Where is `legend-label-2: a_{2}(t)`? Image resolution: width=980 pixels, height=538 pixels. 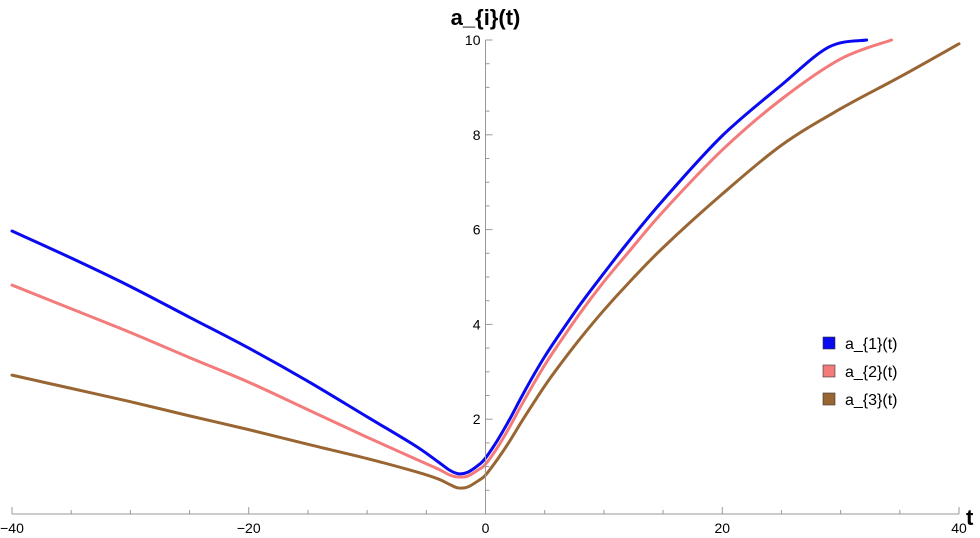
legend-label-2: a_{2}(t) is located at coordinates (871, 372).